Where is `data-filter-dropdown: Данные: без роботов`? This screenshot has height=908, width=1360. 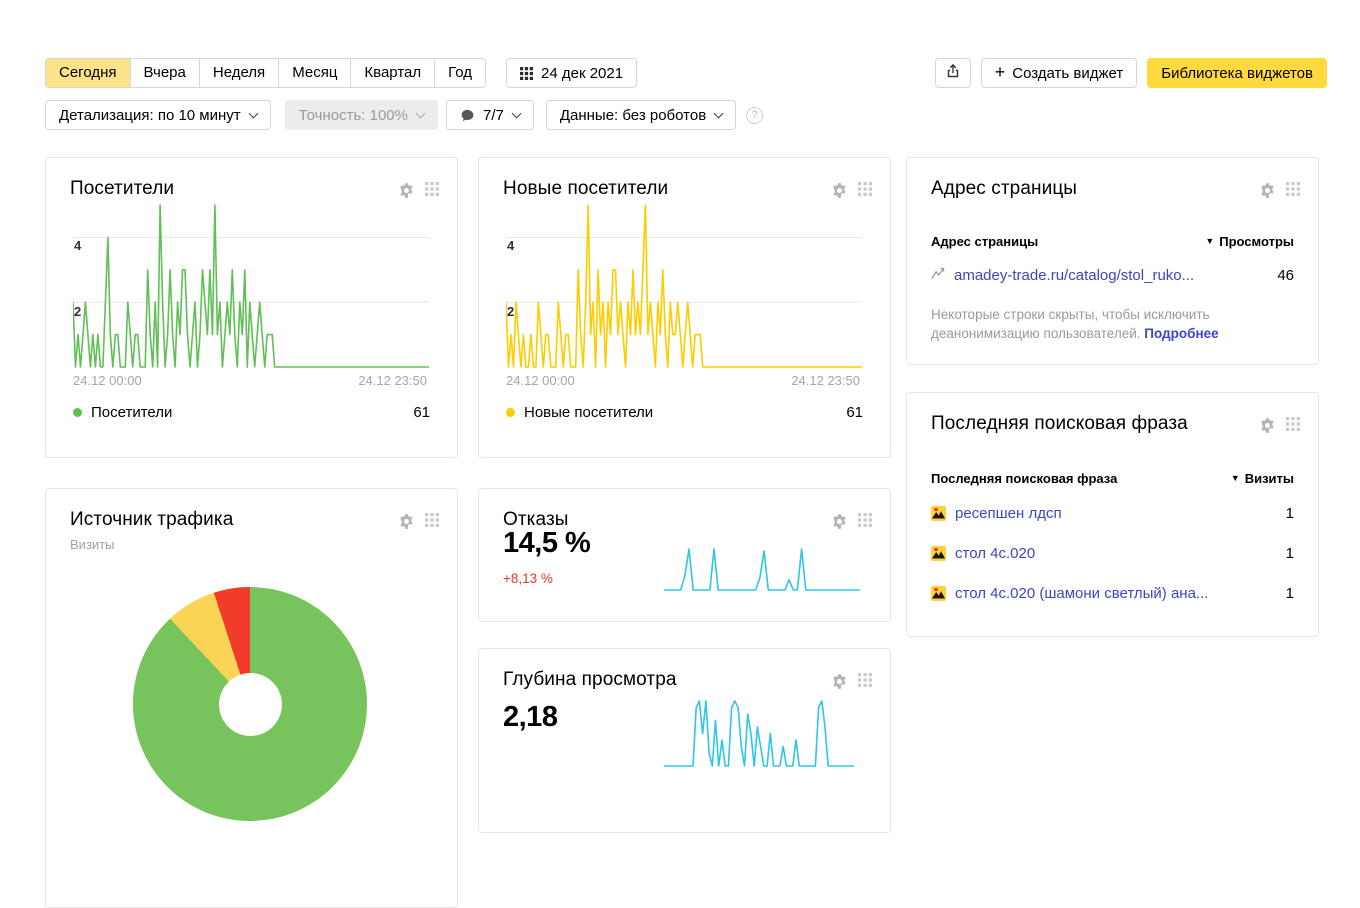
data-filter-dropdown: Данные: без роботов is located at coordinates (641, 115).